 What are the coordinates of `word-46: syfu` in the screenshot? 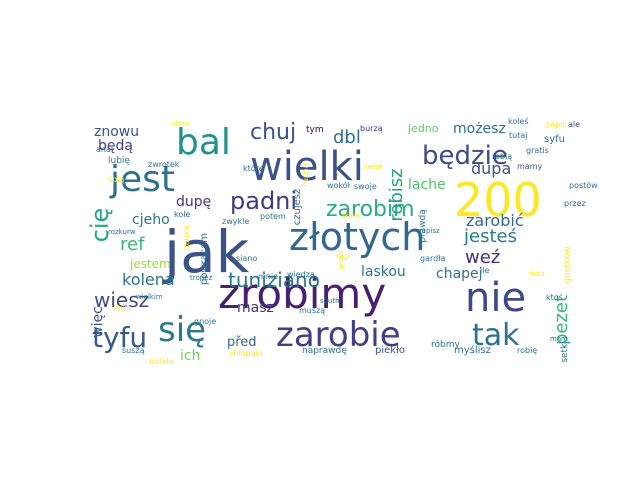 It's located at (554, 139).